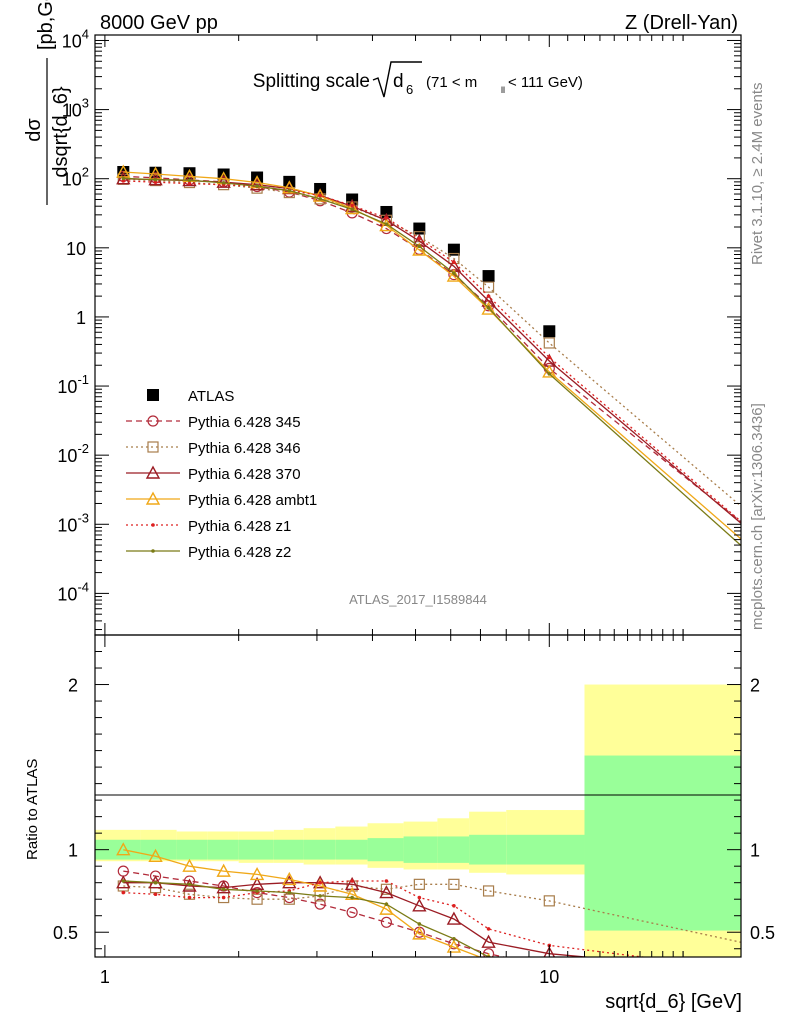  What do you see at coordinates (307, 918) in the screenshot?
I see `ratio-line-z2` at bounding box center [307, 918].